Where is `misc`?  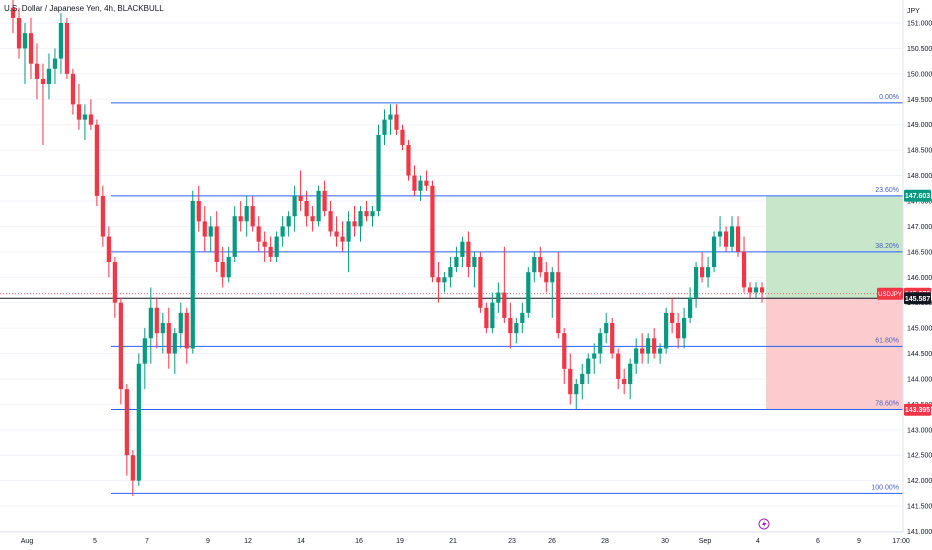 misc is located at coordinates (764, 524).